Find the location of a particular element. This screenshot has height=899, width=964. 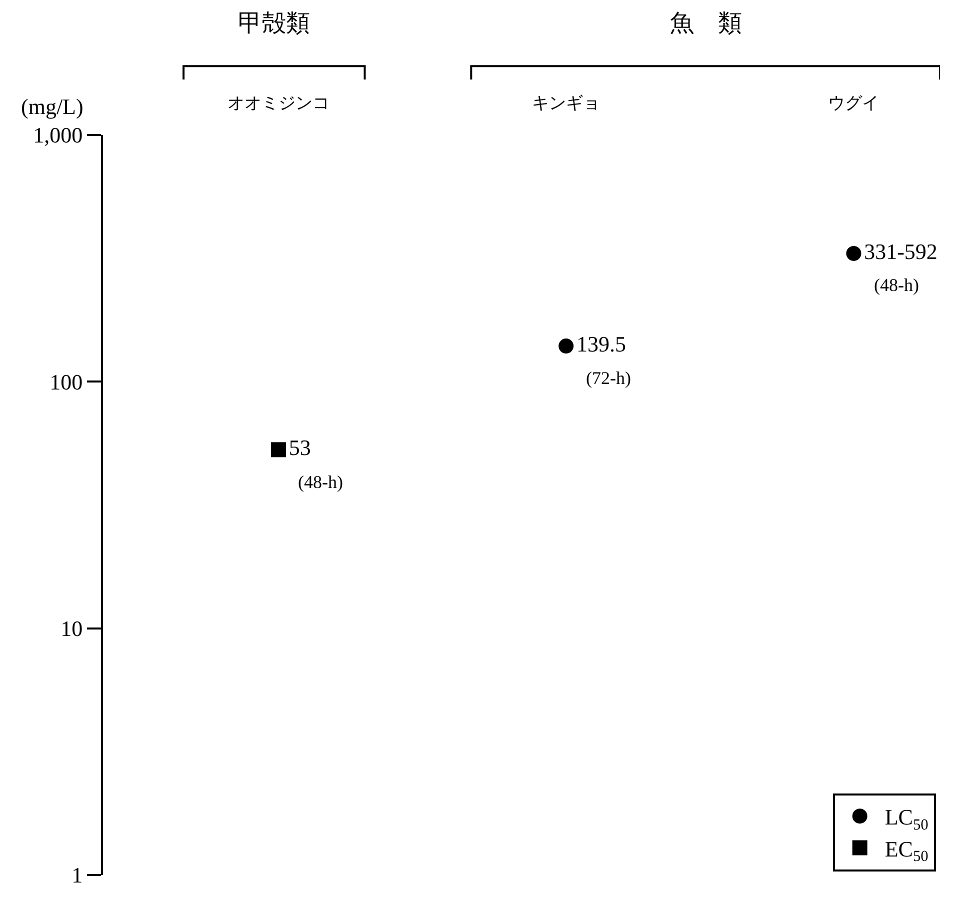

data-label: 331-592 is located at coordinates (901, 251).